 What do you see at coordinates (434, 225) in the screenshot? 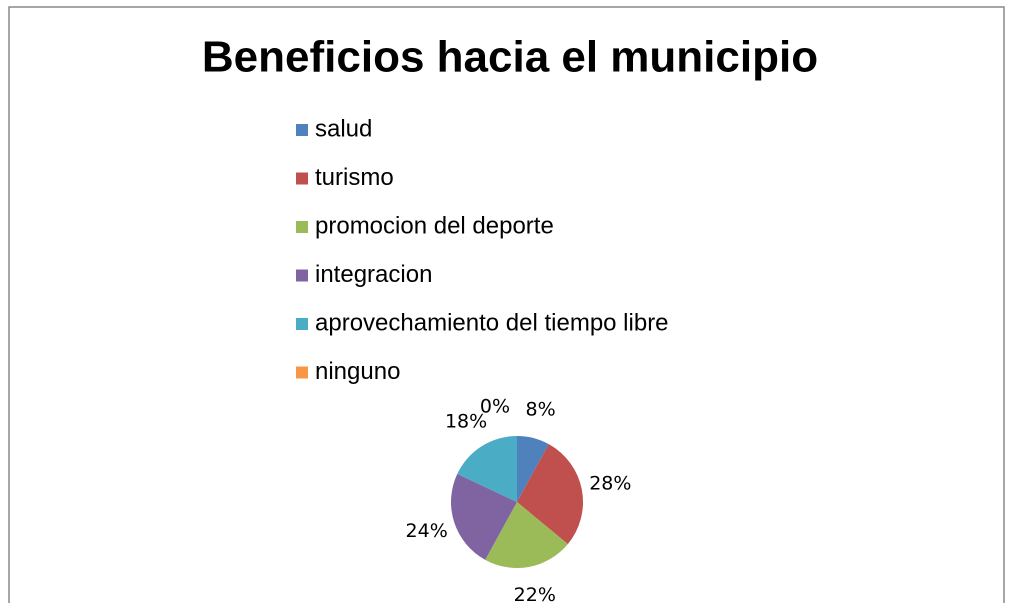
I see `legend-label: promocion del deporte` at bounding box center [434, 225].